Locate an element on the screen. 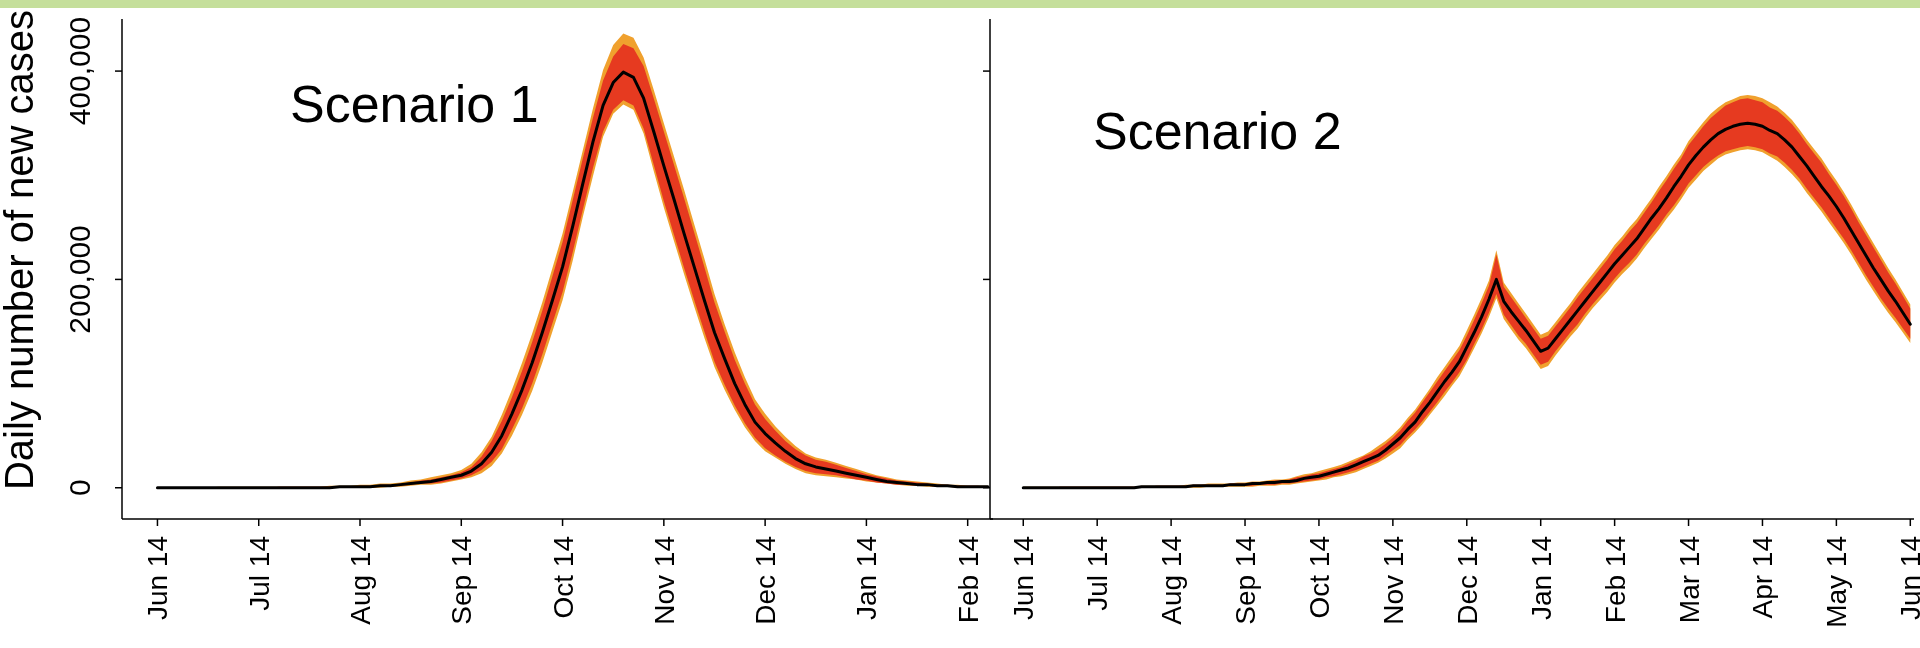  text: Scenario 1 is located at coordinates (414, 104).